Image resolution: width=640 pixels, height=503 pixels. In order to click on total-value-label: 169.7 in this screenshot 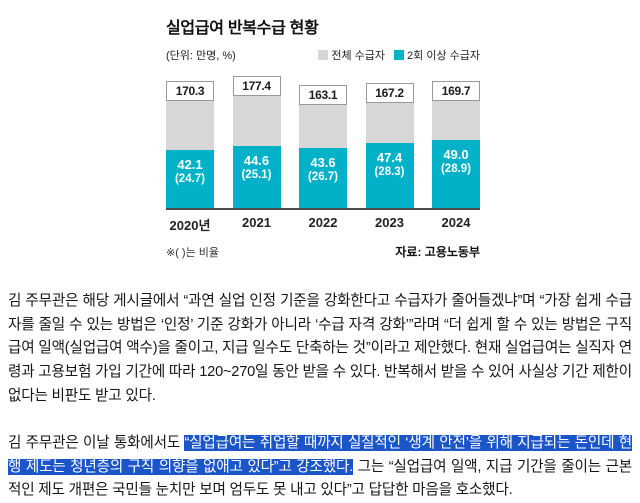, I will do `click(456, 91)`.